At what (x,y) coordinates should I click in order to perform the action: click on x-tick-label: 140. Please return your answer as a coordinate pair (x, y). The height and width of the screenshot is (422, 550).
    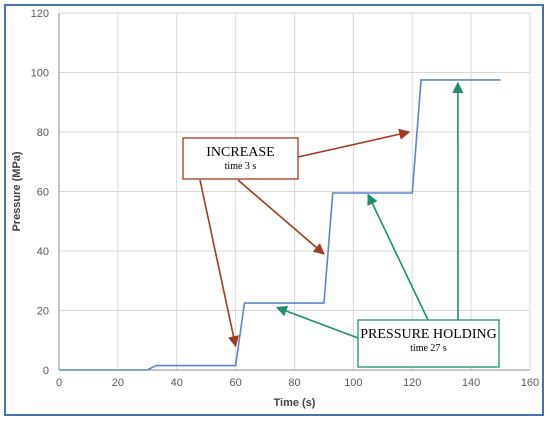
    Looking at the image, I should click on (471, 383).